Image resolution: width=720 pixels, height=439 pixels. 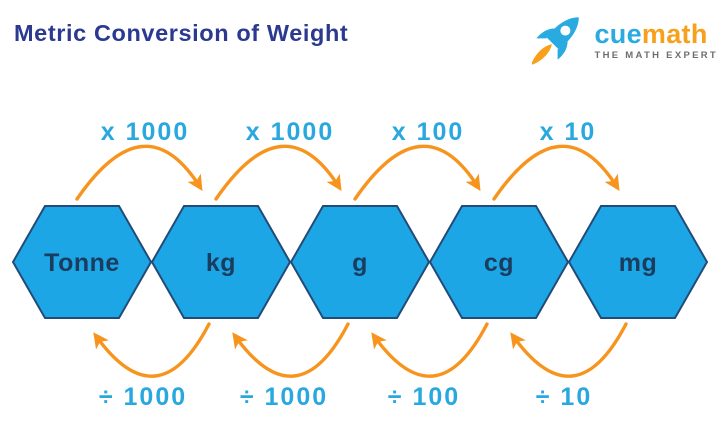 I want to click on arrow-multiply-tonne-to-kg, so click(x=139, y=172).